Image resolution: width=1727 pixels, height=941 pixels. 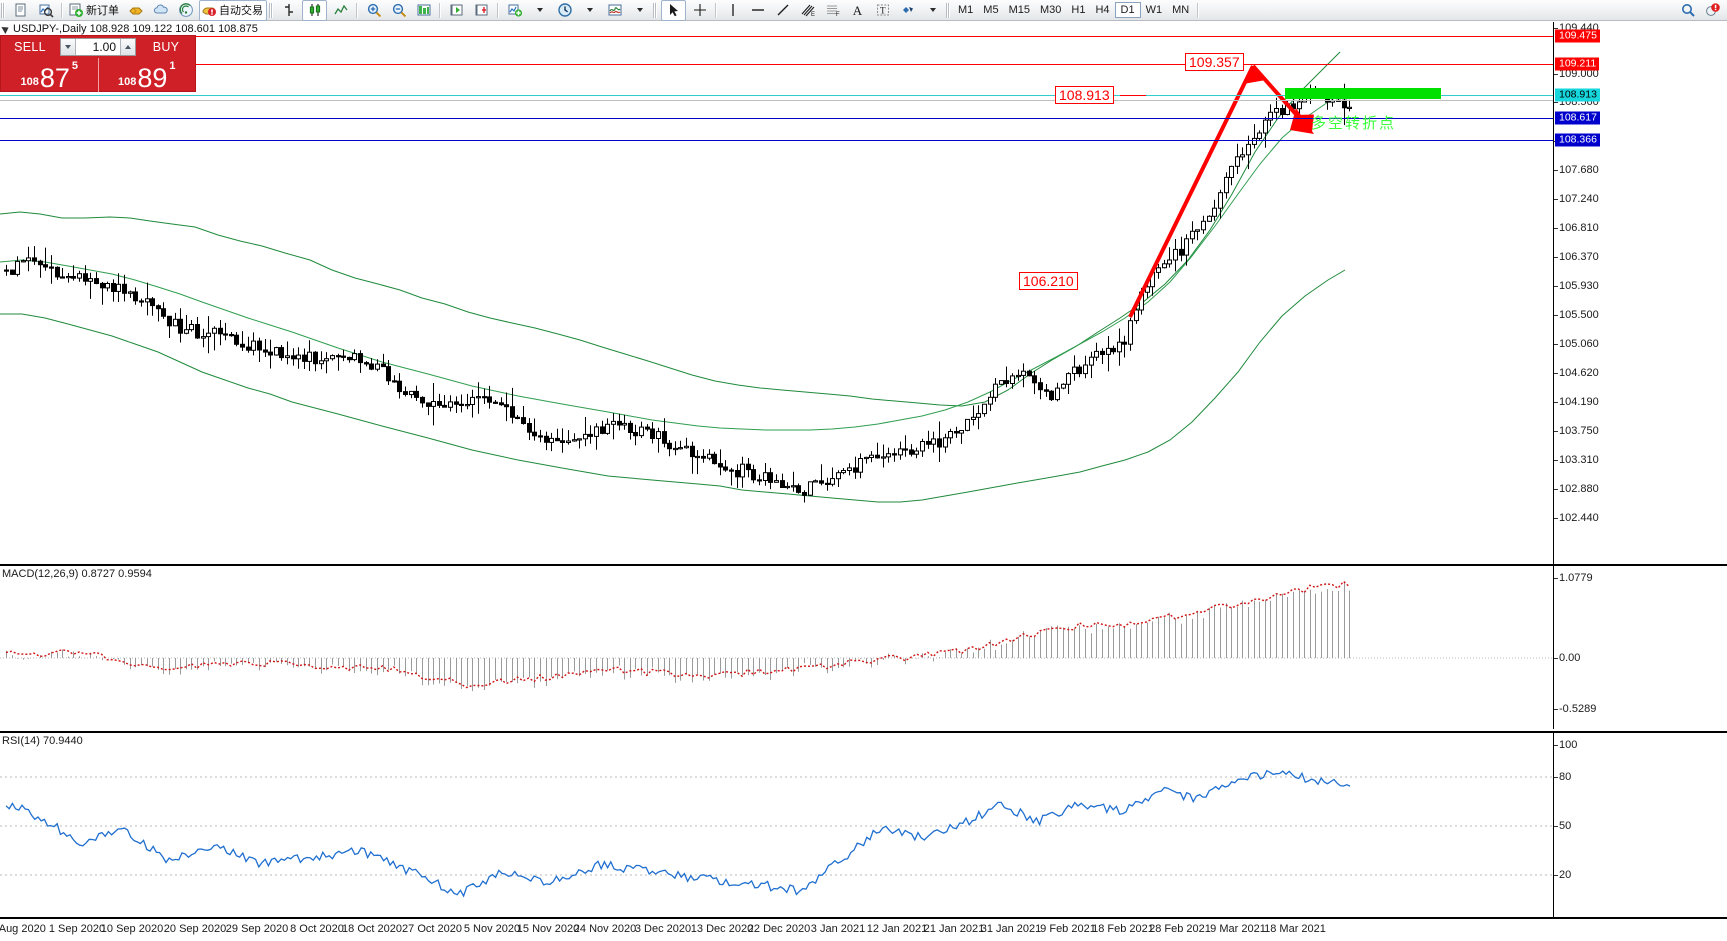 What do you see at coordinates (1640, 647) in the screenshot?
I see `macd-axis: 1.0779 0.00 -0.5289` at bounding box center [1640, 647].